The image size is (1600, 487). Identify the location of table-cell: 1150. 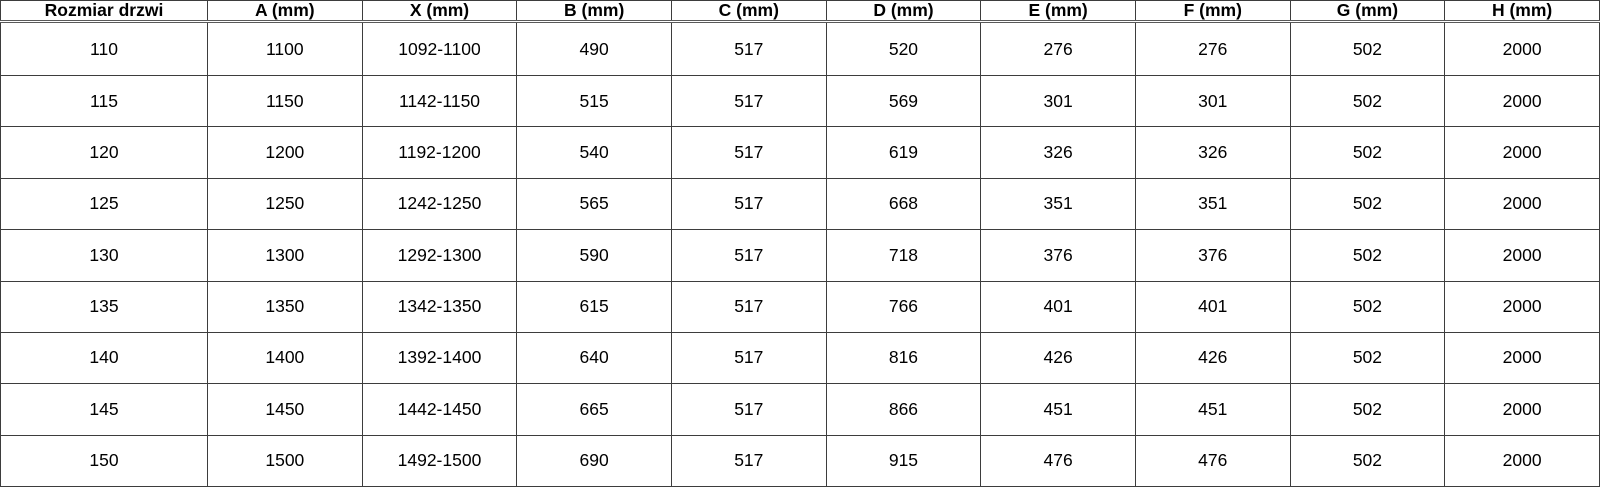
(285, 101).